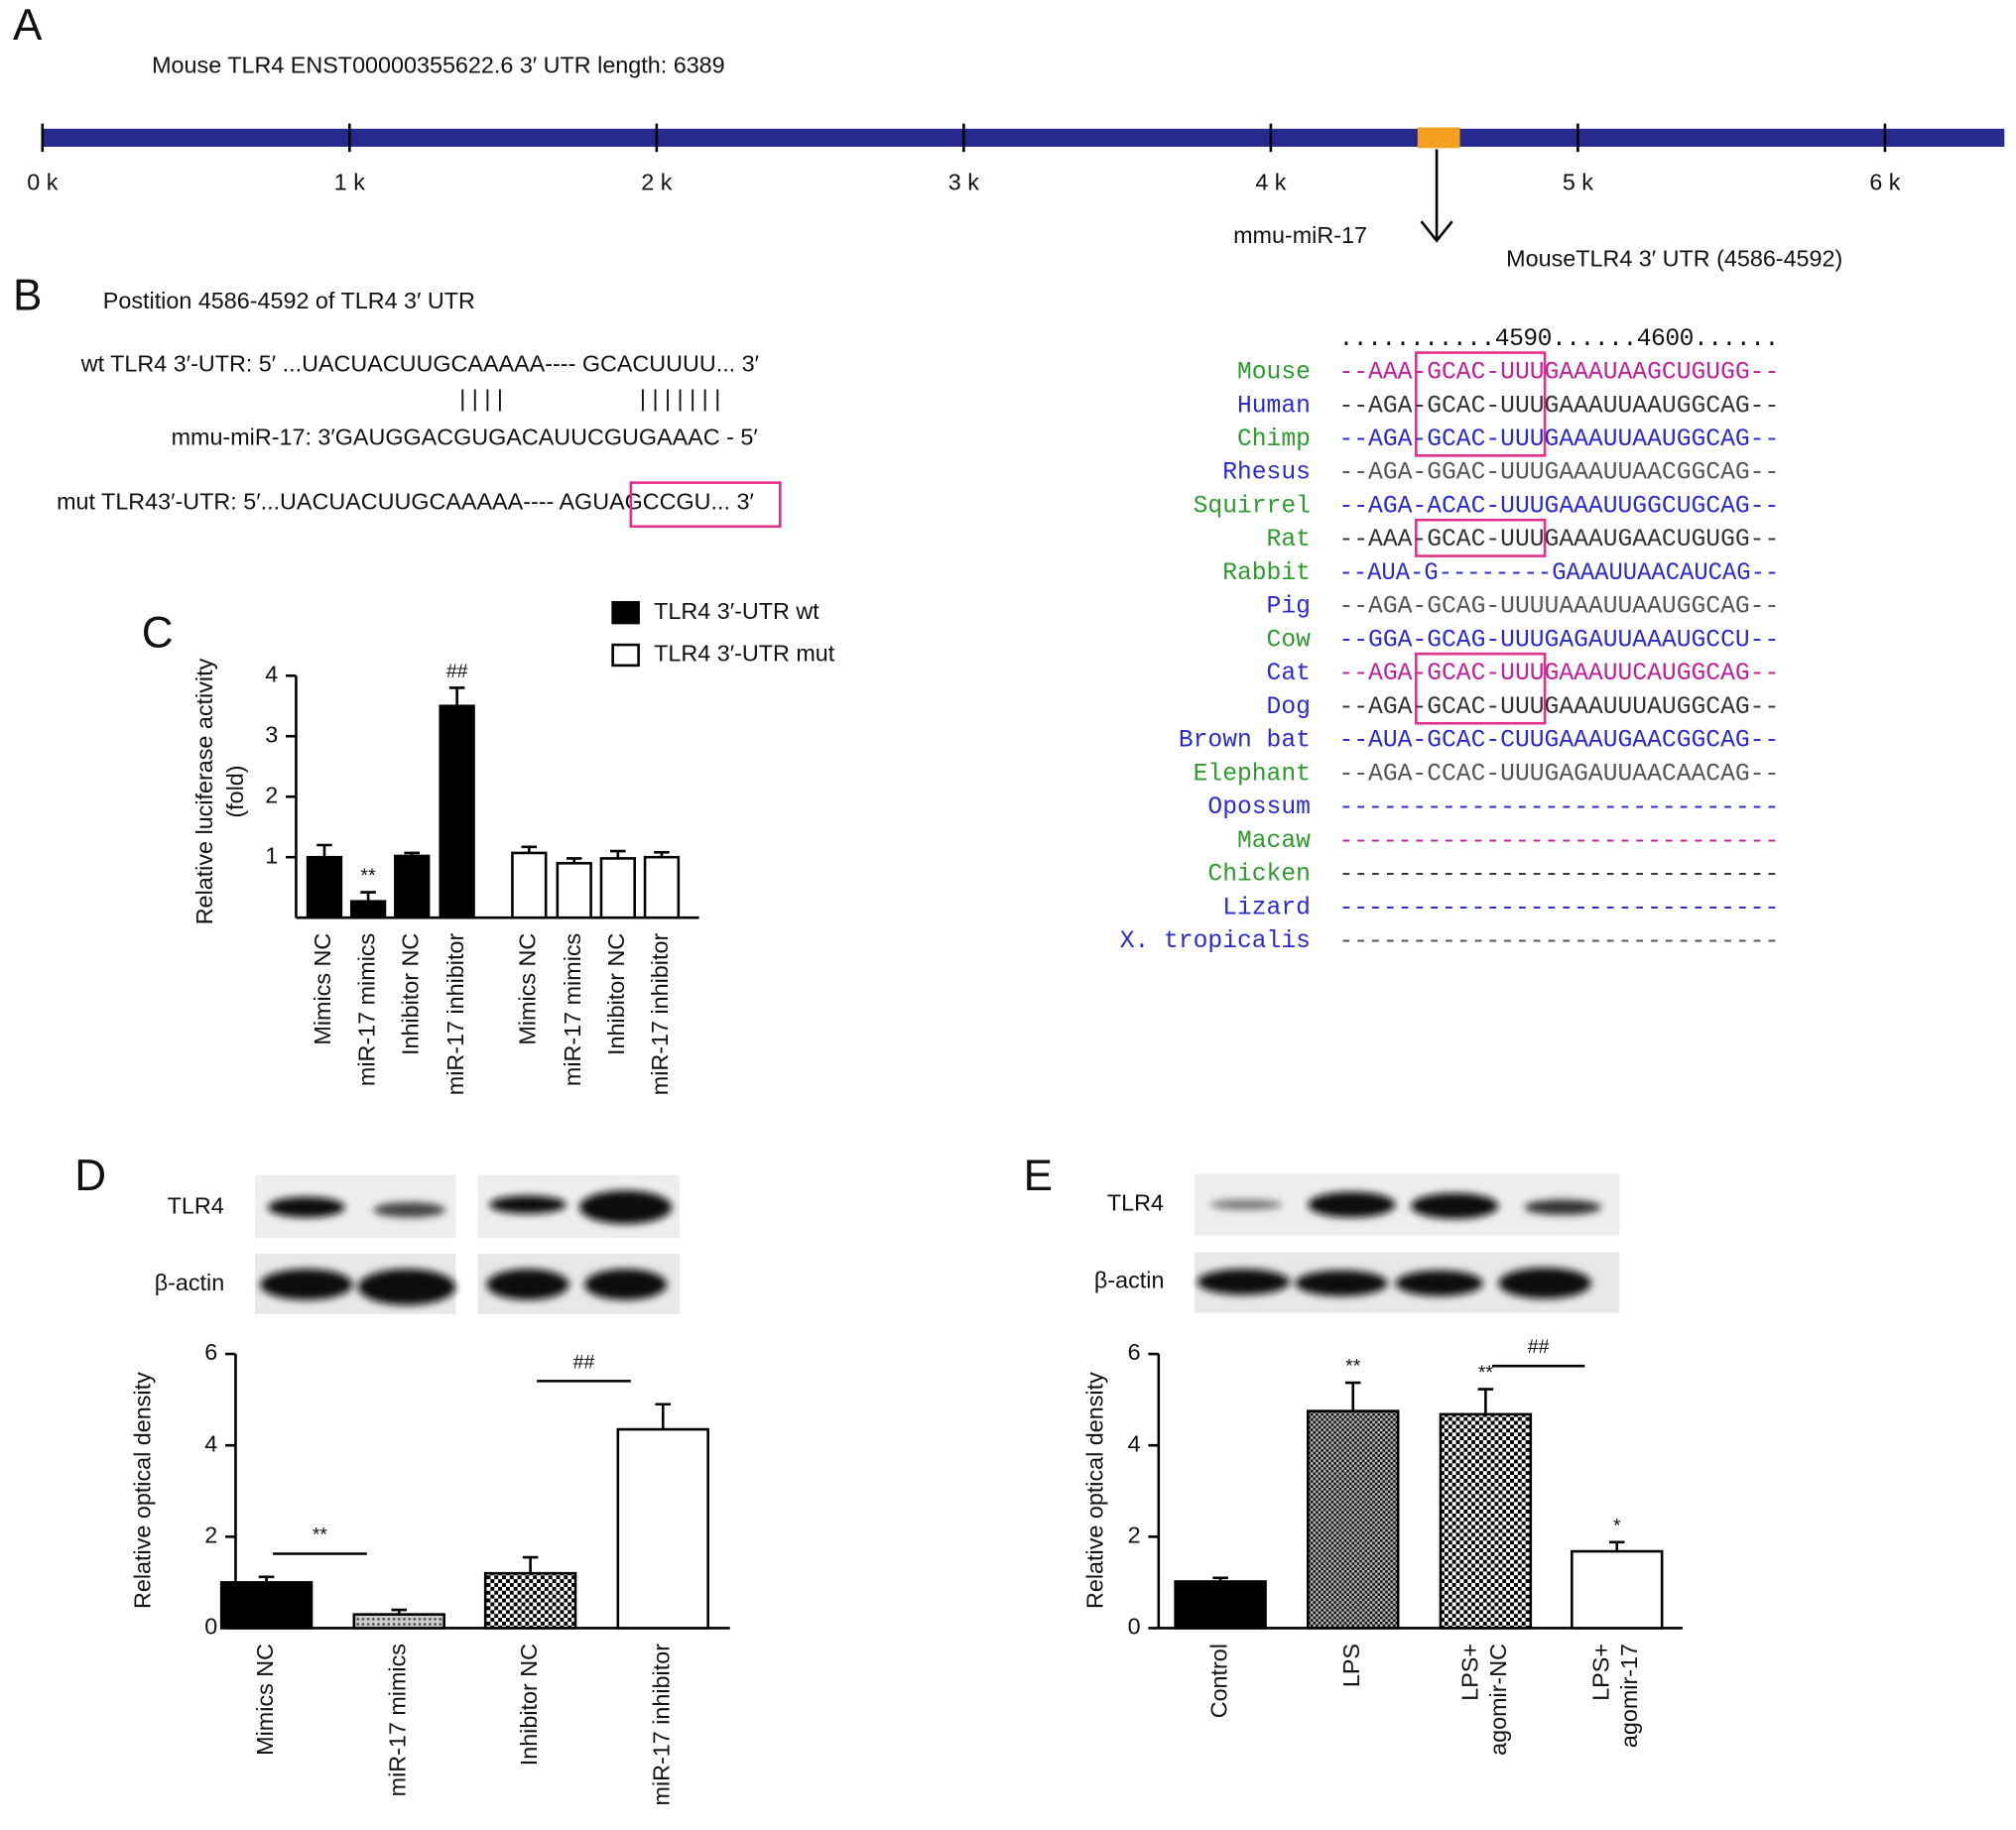 The height and width of the screenshot is (1830, 2016). What do you see at coordinates (1674, 258) in the screenshot?
I see `site-label: MouseTLR4 3′ UTR (4586-4592)` at bounding box center [1674, 258].